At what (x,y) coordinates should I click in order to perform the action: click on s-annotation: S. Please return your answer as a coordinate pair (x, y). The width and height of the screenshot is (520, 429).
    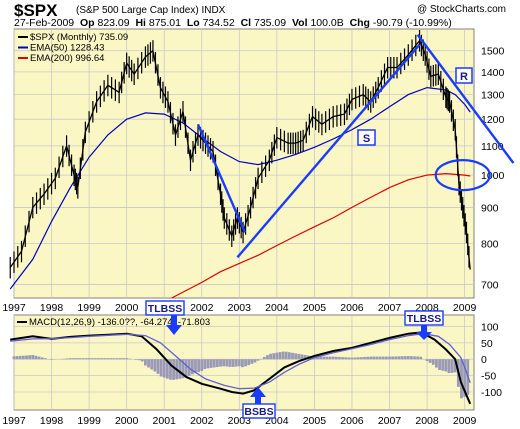
    Looking at the image, I should click on (366, 137).